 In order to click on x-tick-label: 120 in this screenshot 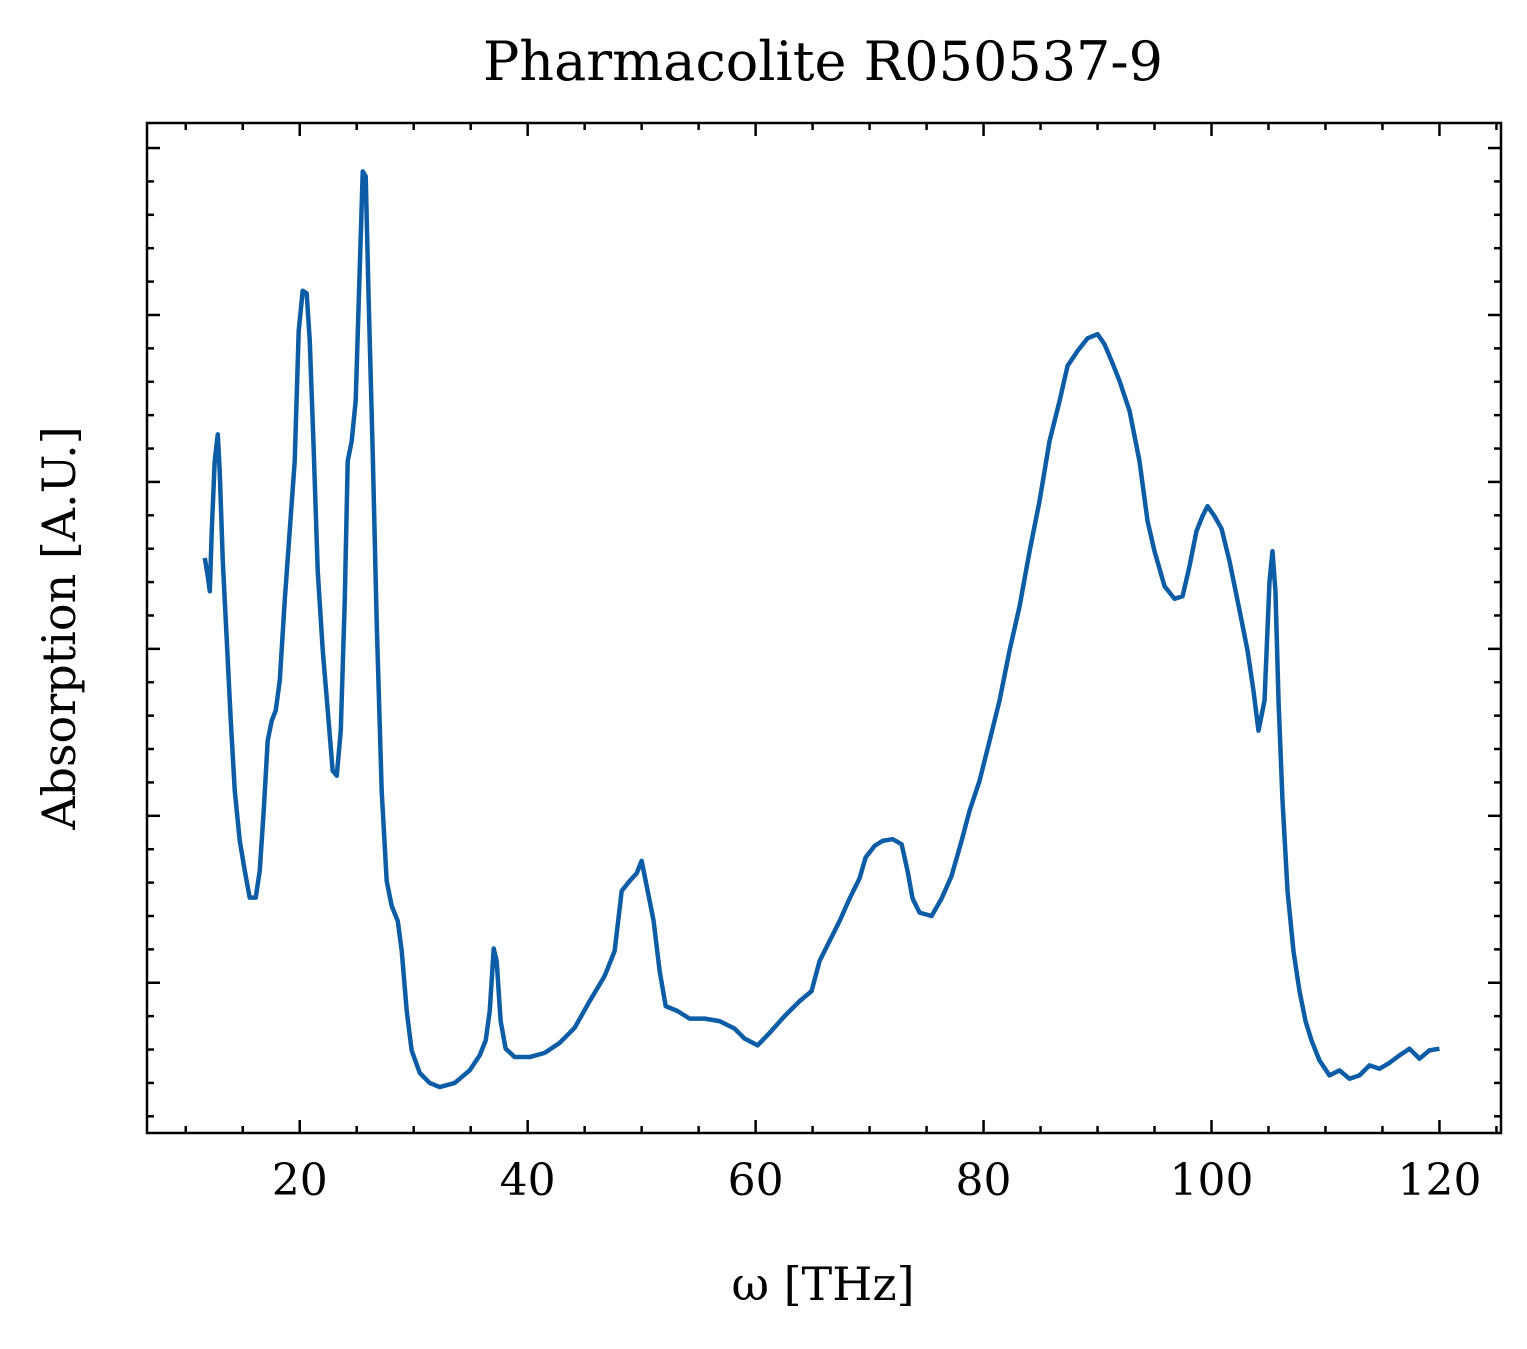, I will do `click(1439, 1180)`.